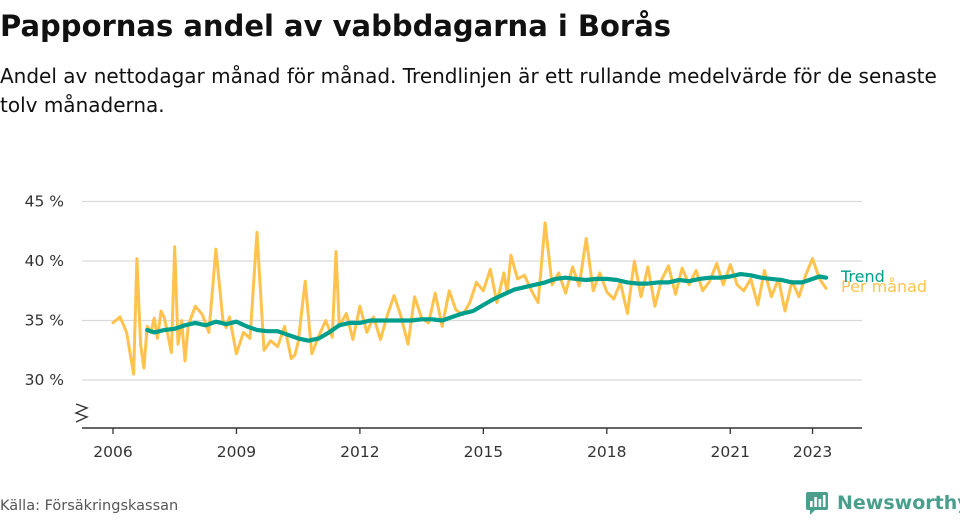 Image resolution: width=960 pixels, height=520 pixels. I want to click on x-tick-label: 2015, so click(483, 452).